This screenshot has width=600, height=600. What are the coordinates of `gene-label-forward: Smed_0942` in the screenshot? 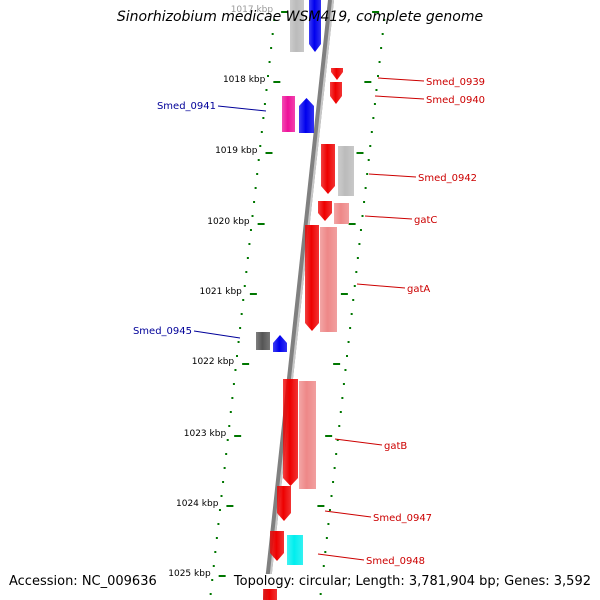 It's located at (447, 178).